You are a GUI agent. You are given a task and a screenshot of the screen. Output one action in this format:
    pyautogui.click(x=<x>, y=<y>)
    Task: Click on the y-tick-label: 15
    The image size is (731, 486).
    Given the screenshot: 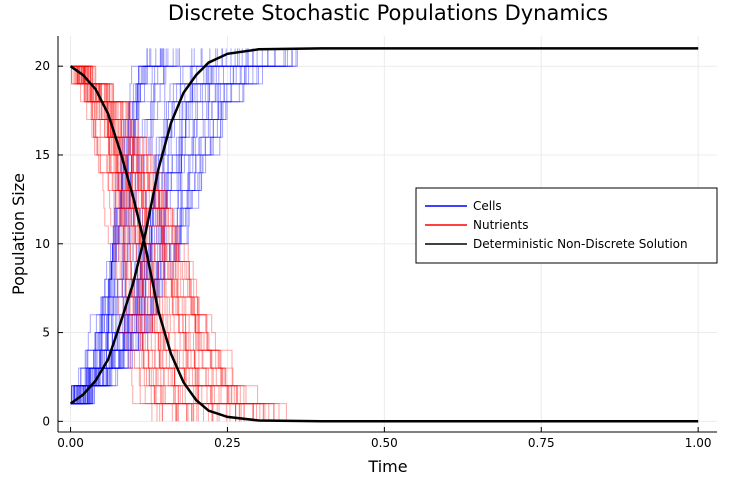 What is the action you would take?
    pyautogui.click(x=42, y=155)
    